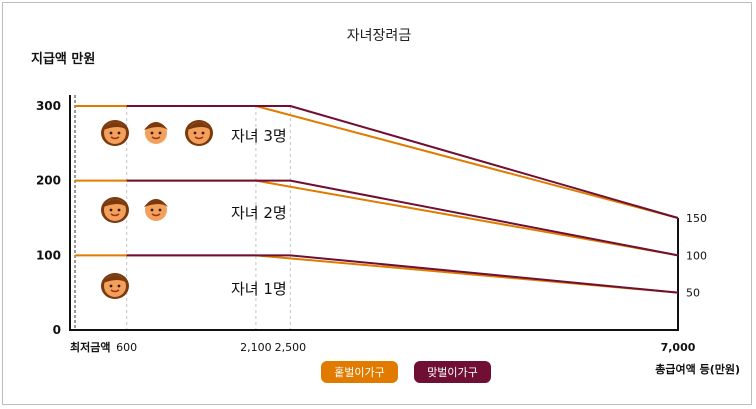  Describe the element at coordinates (693, 293) in the screenshot. I see `right-tick-label: 50` at that location.